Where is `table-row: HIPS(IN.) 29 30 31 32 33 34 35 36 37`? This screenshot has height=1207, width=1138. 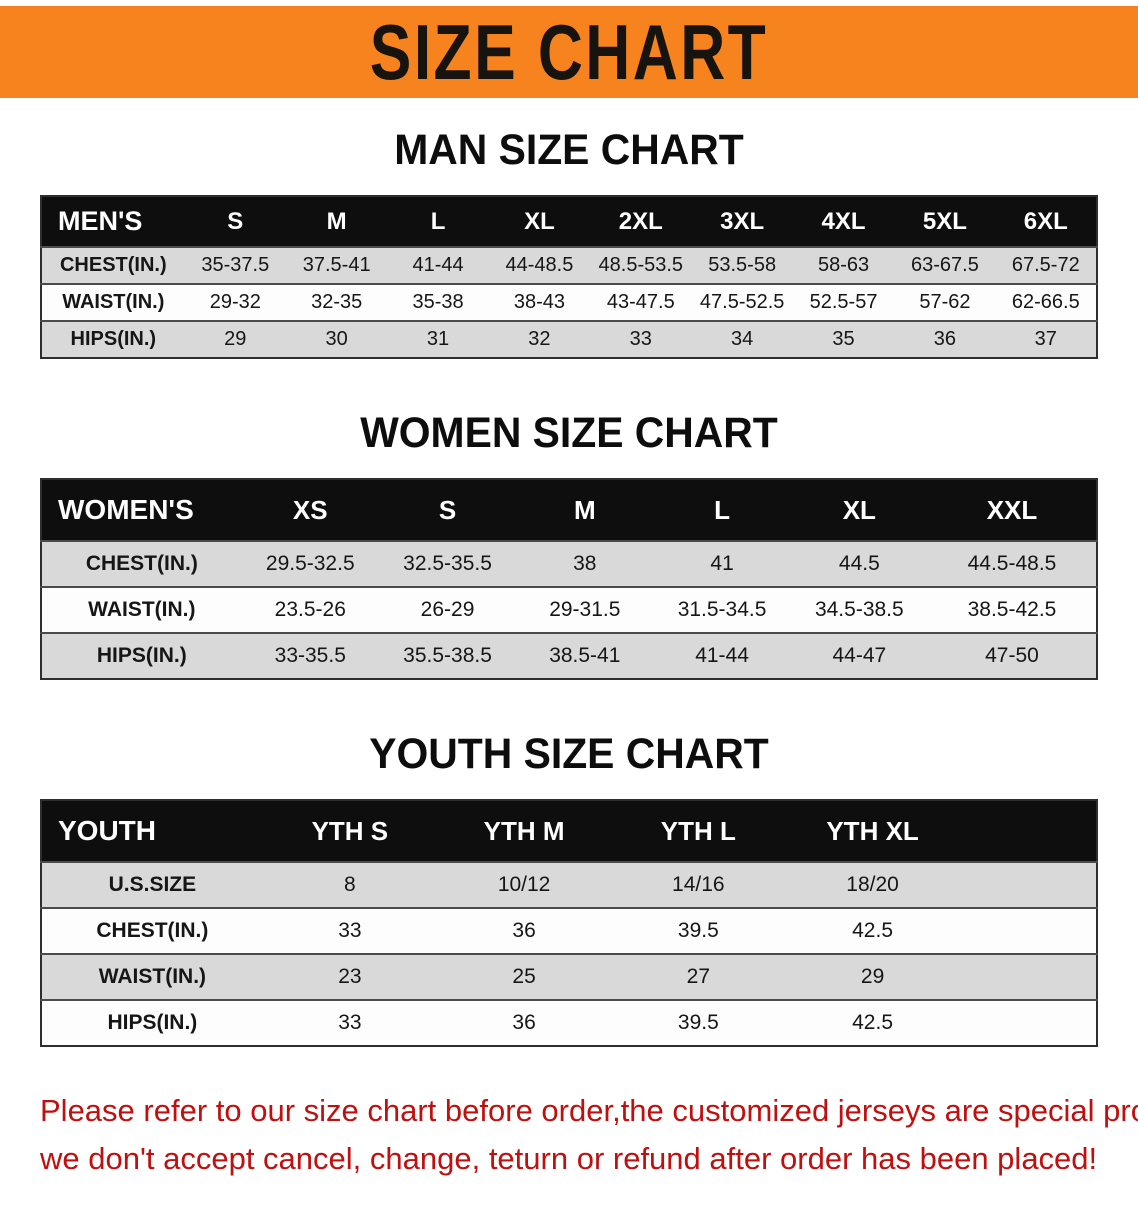
table-row: HIPS(IN.) 29 30 31 32 33 34 35 36 37 is located at coordinates (569, 339).